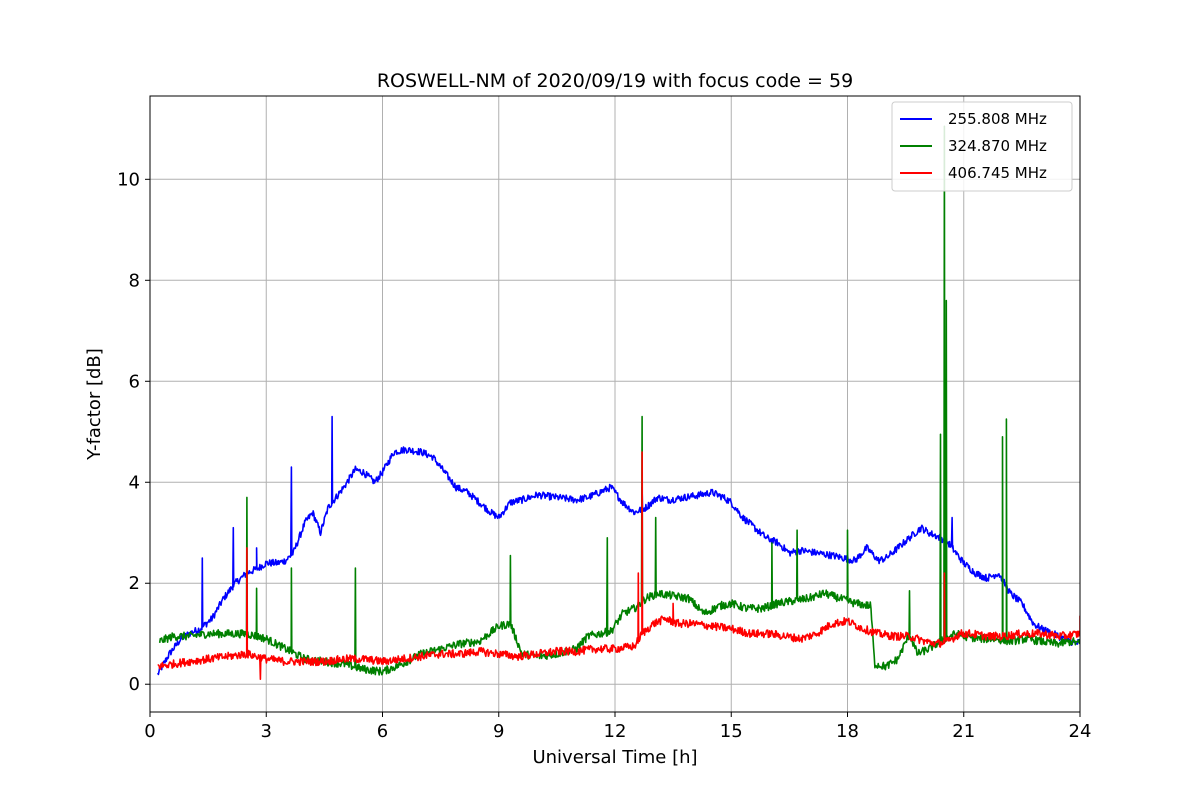 The height and width of the screenshot is (800, 1200). I want to click on y-axis-label: Y-factor [dB], so click(94, 404).